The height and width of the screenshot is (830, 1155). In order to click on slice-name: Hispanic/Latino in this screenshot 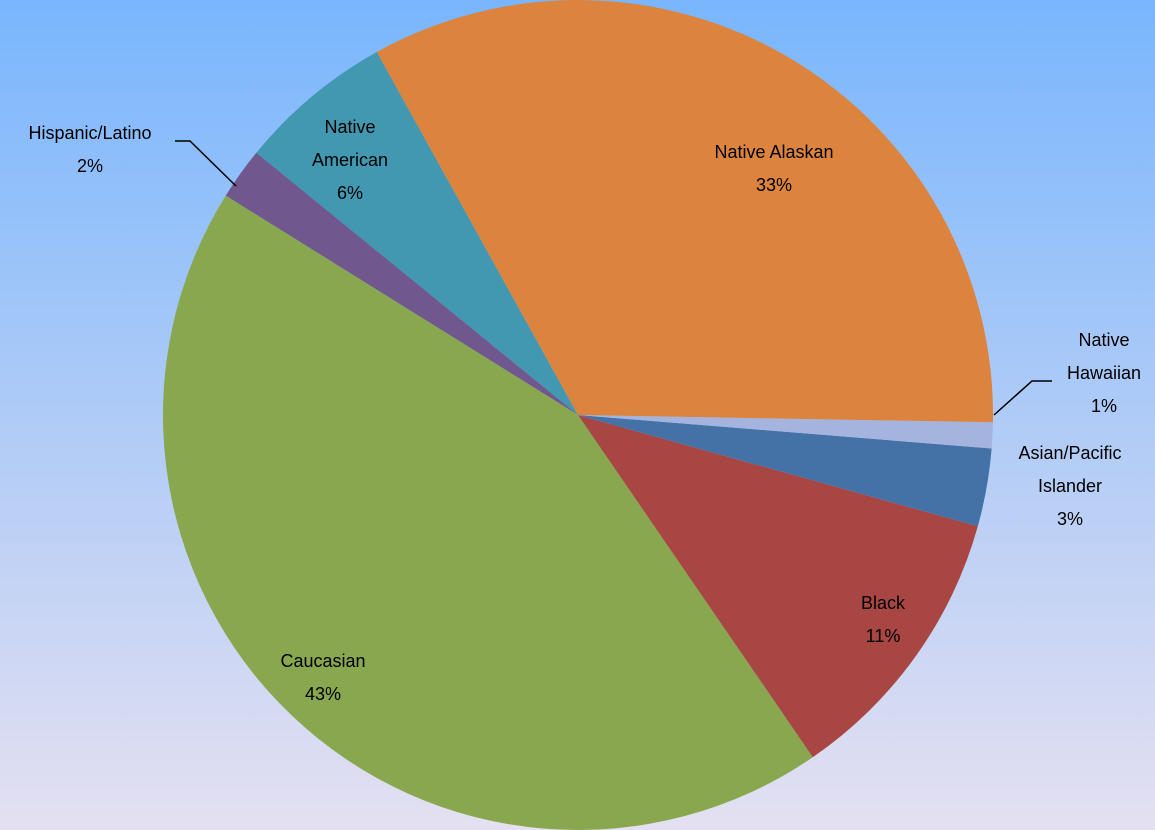, I will do `click(90, 133)`.